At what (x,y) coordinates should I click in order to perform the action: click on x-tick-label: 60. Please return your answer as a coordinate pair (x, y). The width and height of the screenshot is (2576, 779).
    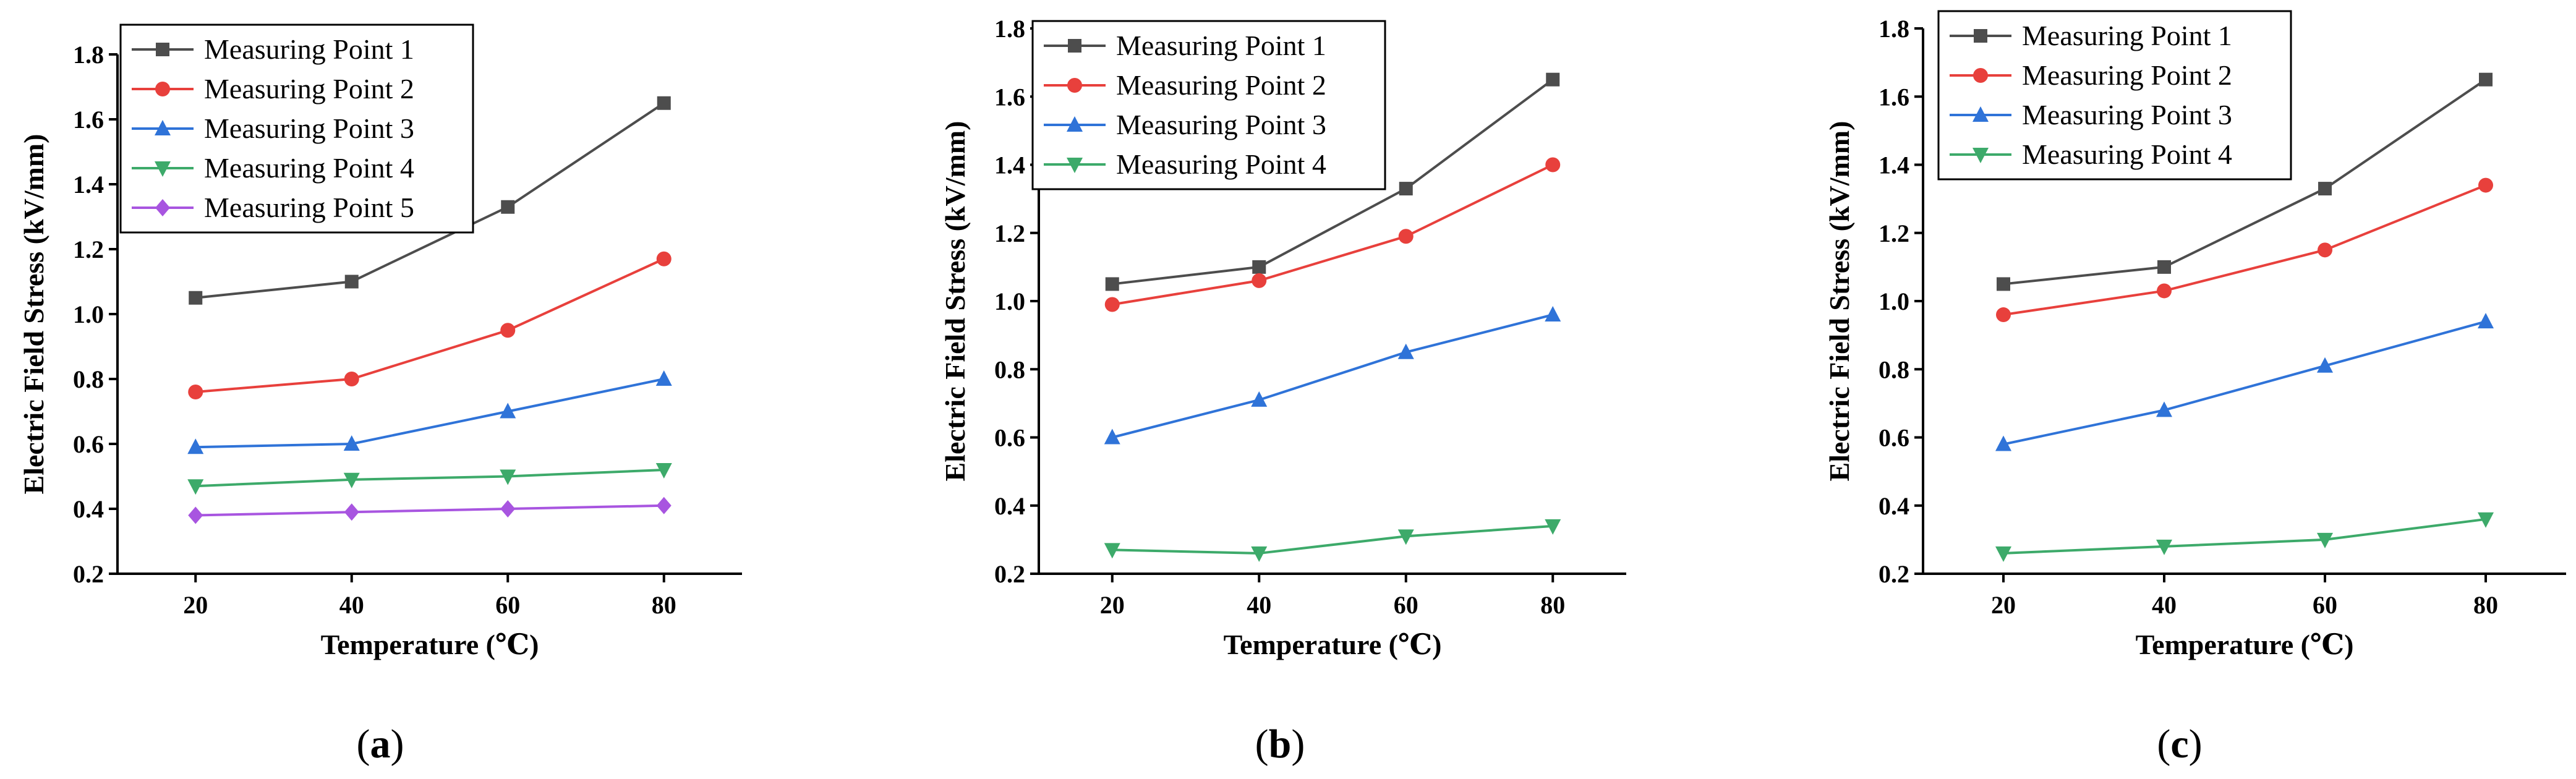
    Looking at the image, I should click on (507, 605).